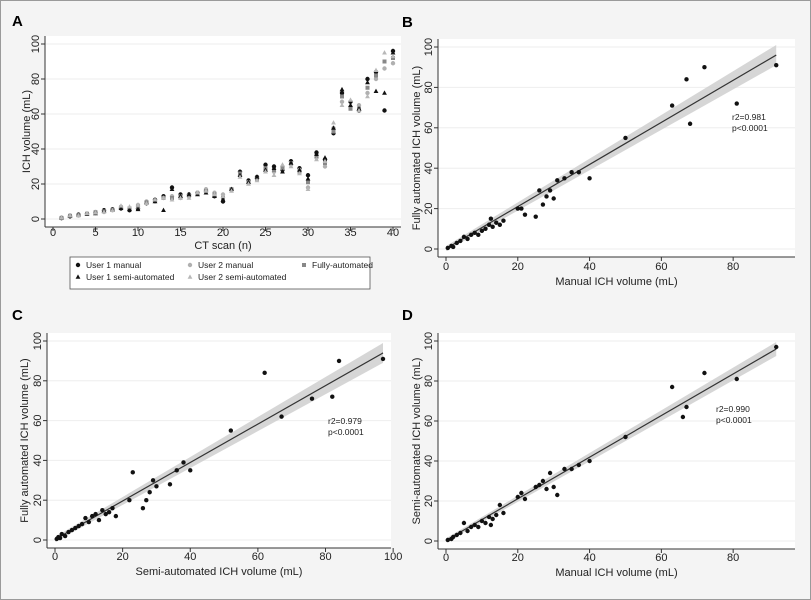  I want to click on legend-marker, so click(190, 276).